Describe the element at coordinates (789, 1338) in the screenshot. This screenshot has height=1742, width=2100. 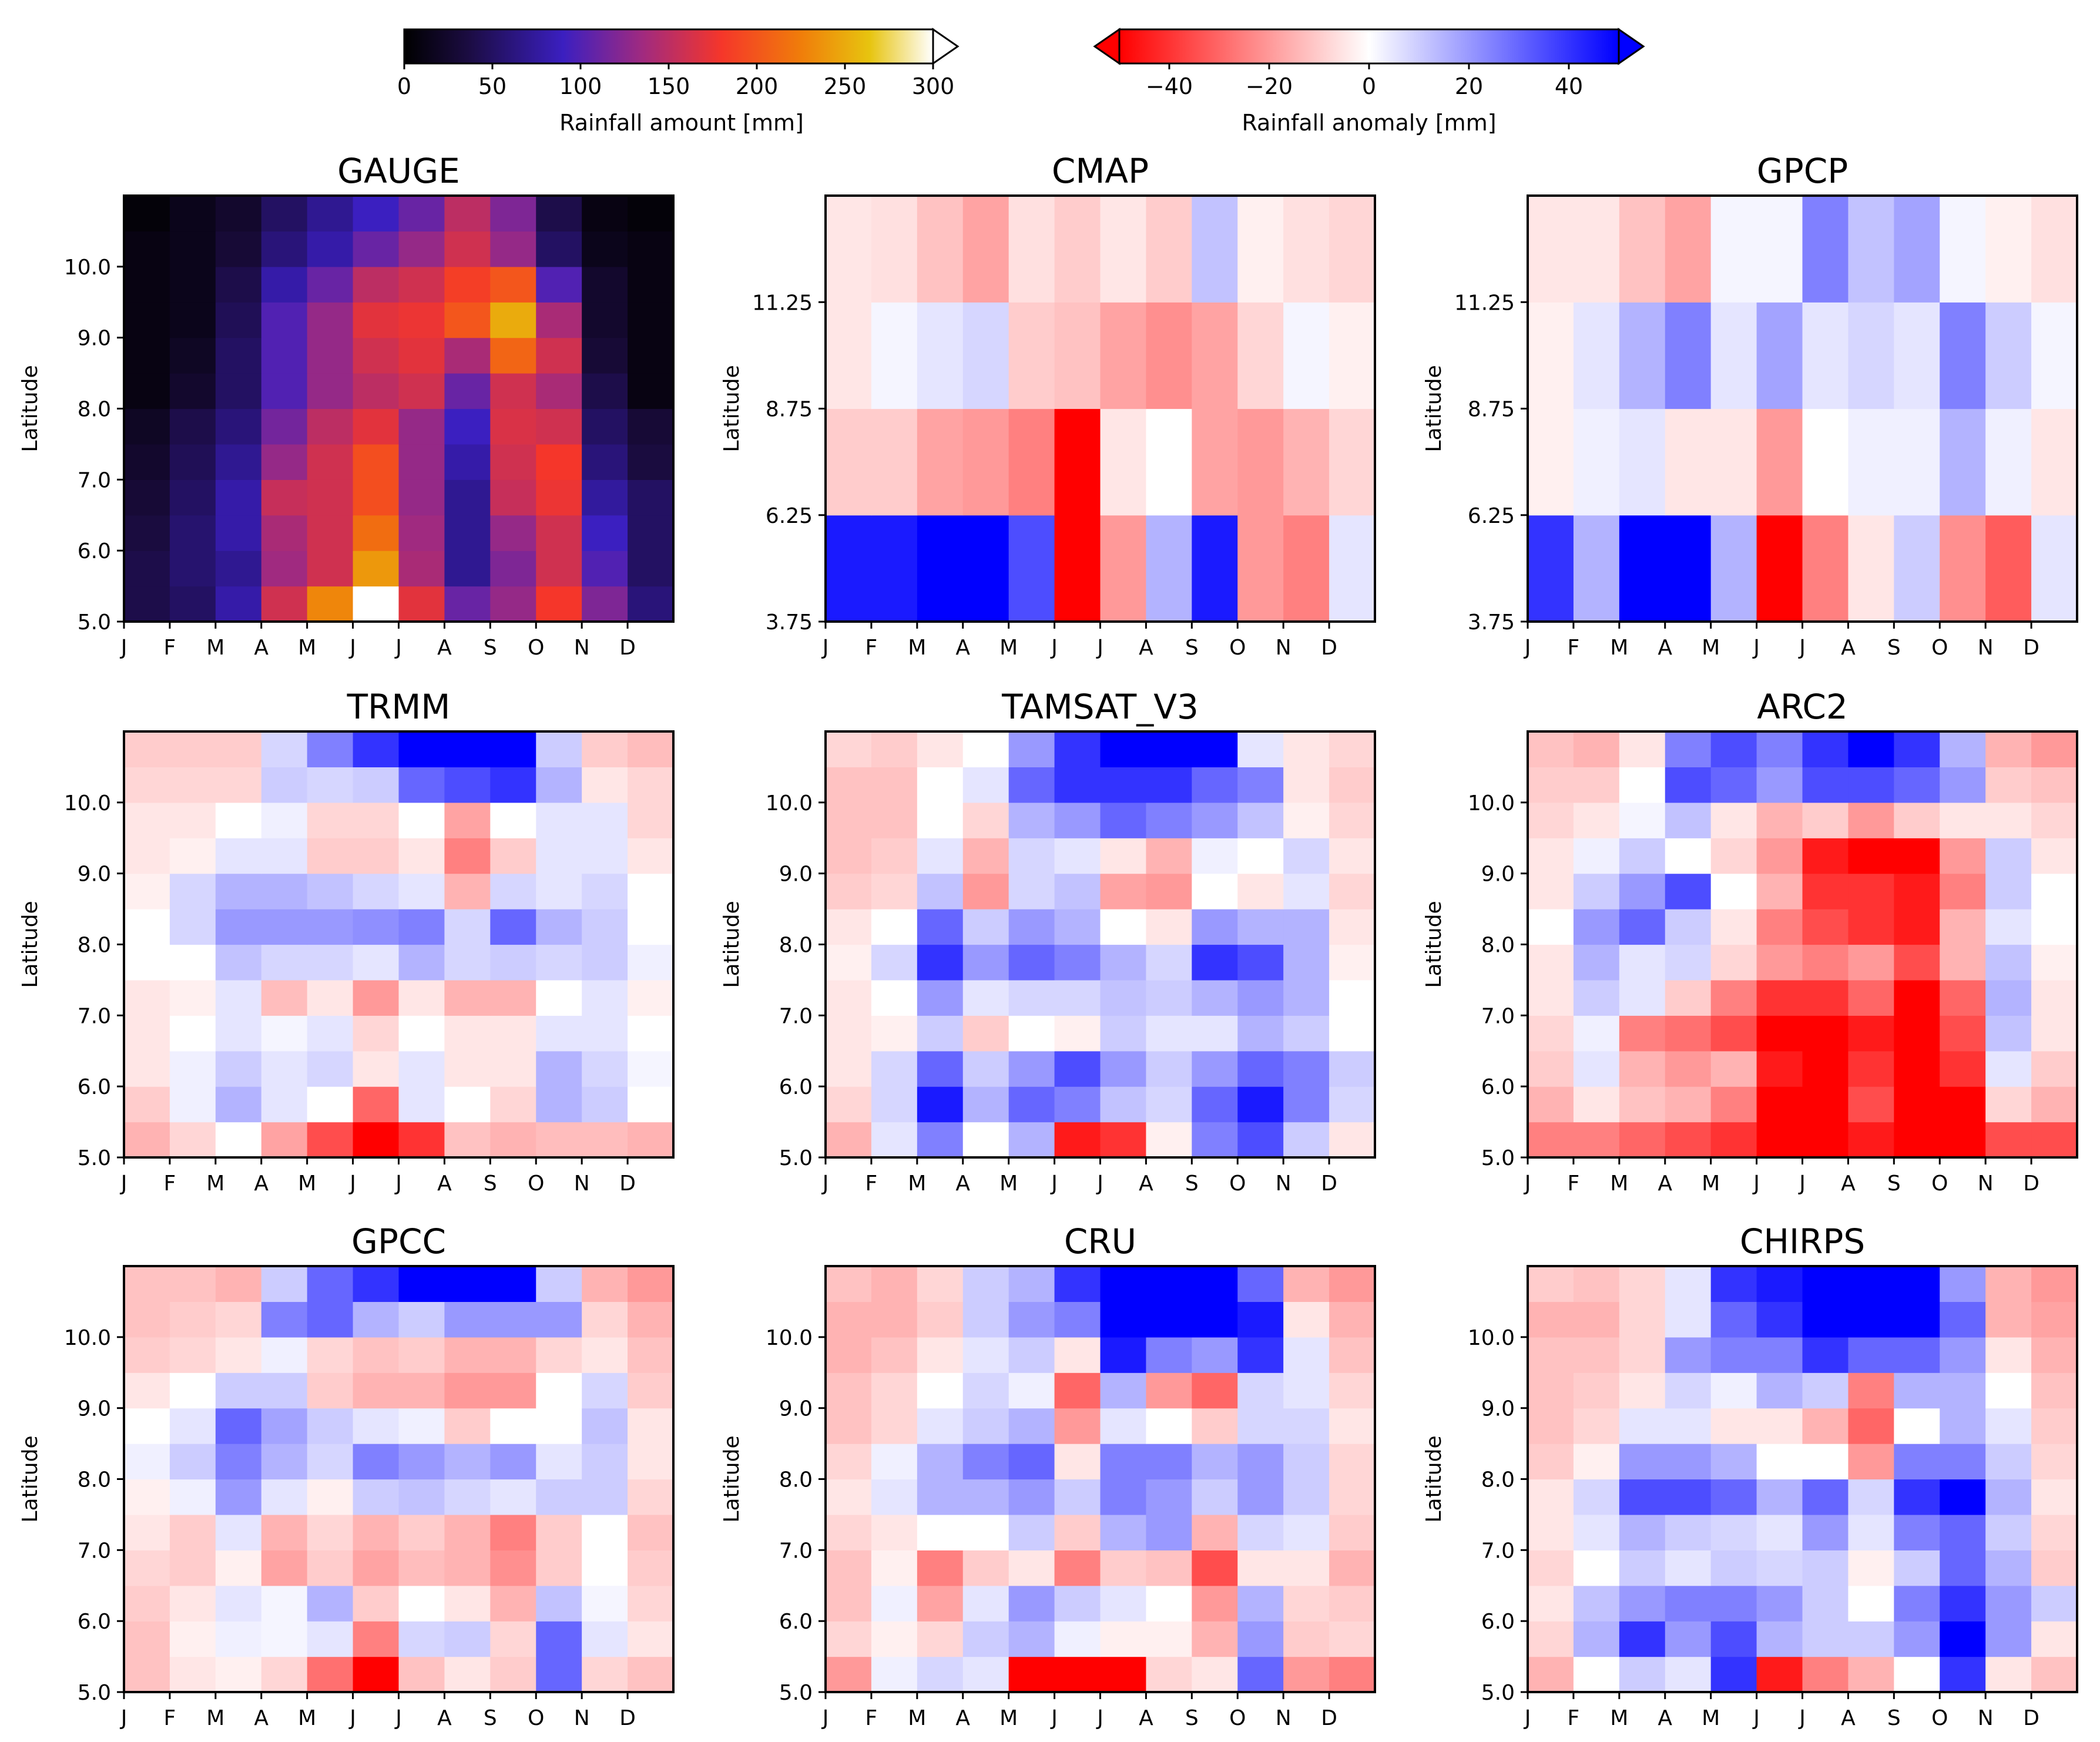
I see `y-tick-label: 10.0` at that location.